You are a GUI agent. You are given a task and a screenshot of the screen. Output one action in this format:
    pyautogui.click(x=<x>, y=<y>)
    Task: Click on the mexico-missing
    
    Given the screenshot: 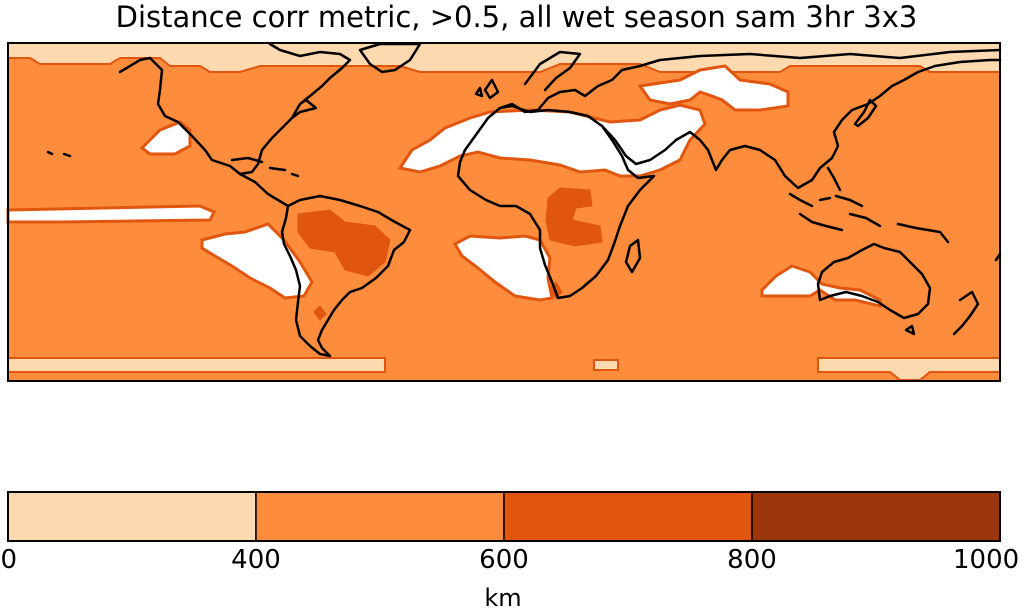 What is the action you would take?
    pyautogui.click(x=165, y=138)
    